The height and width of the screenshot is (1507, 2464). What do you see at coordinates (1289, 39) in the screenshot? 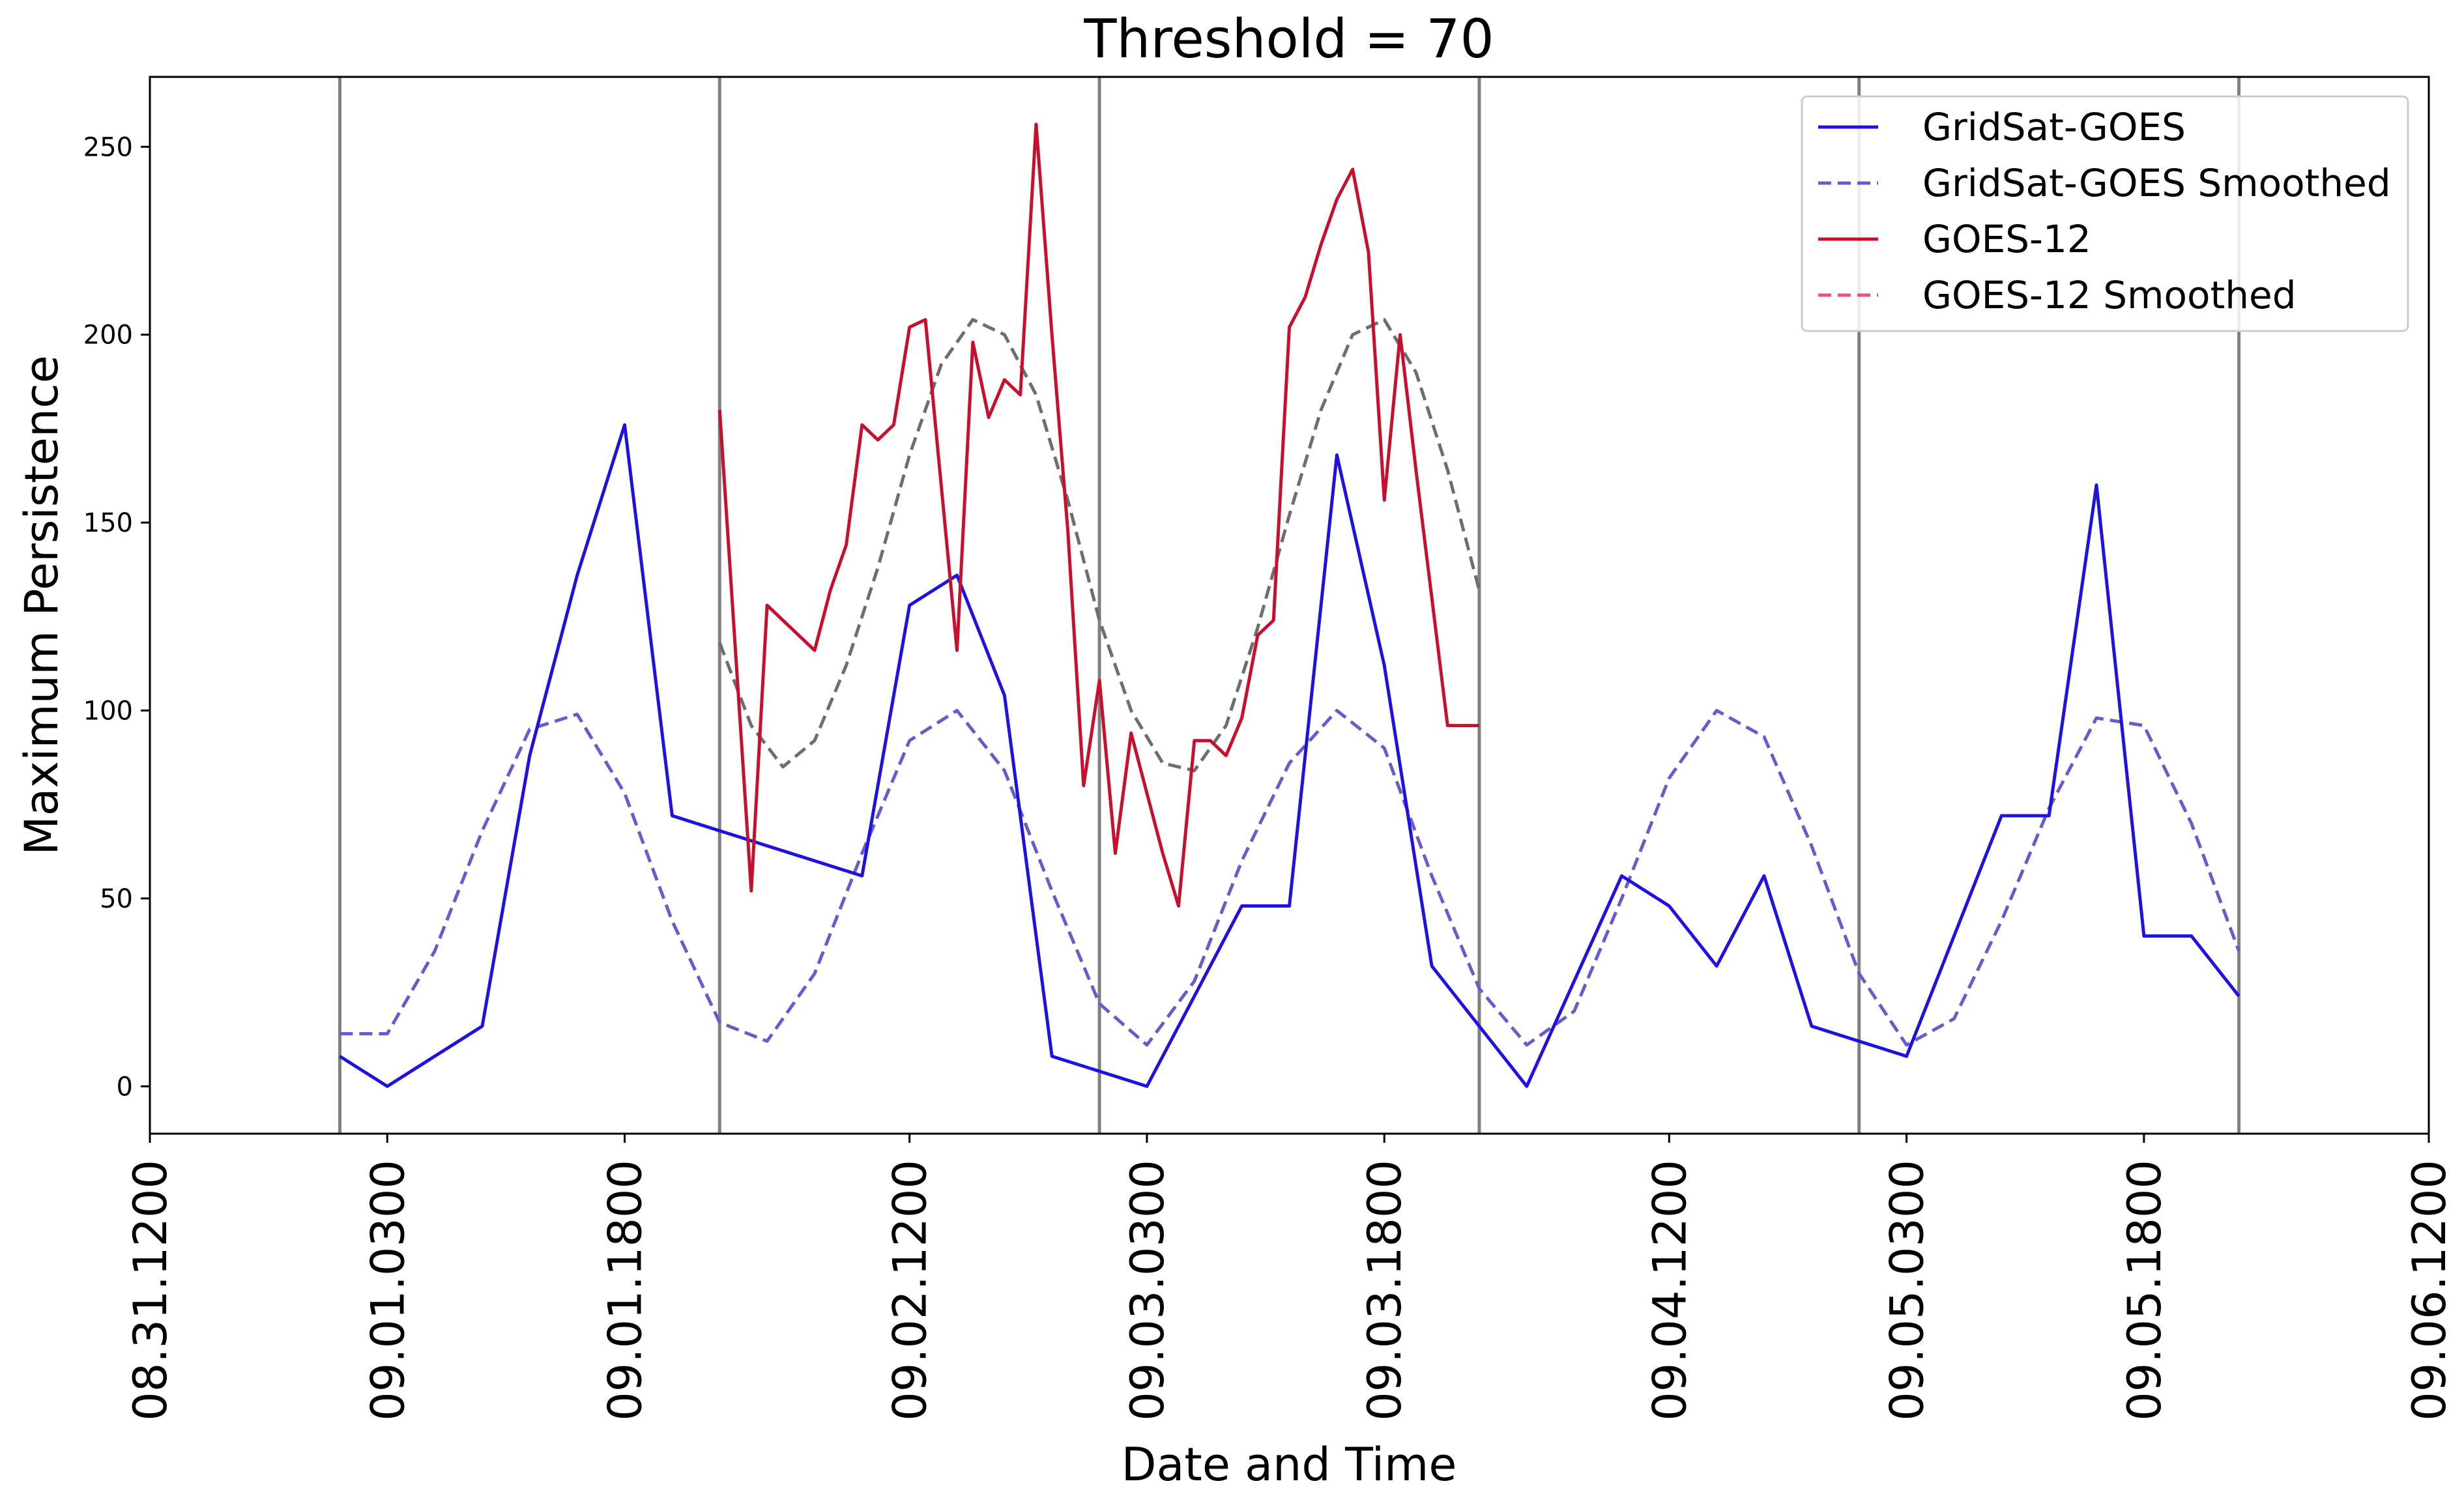
I see `chart-title: Threshold = 70` at bounding box center [1289, 39].